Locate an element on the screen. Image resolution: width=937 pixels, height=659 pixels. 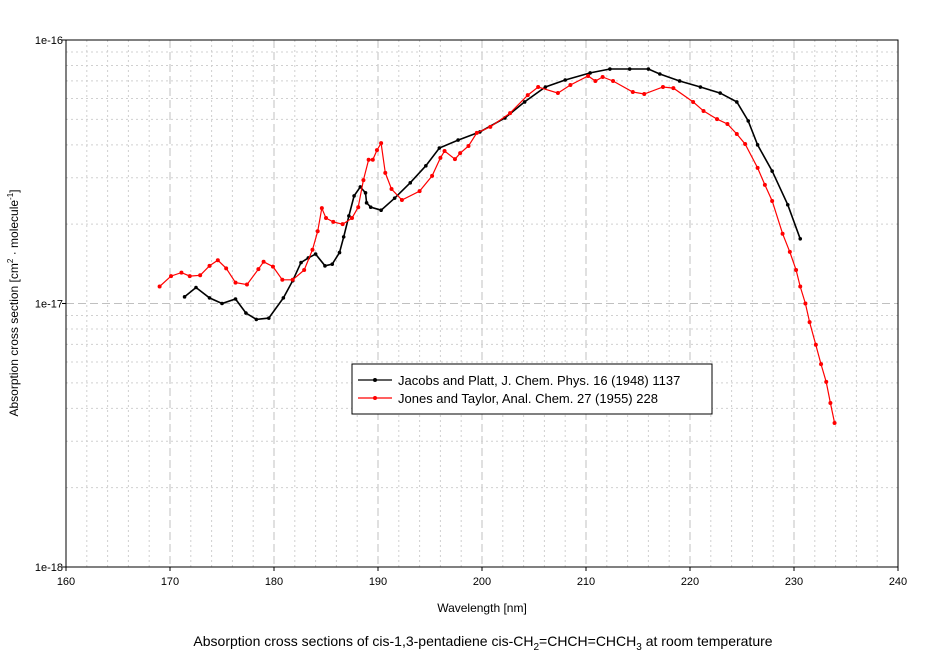
x-axis-label: Wavelength [nm] is located at coordinates (482, 608).